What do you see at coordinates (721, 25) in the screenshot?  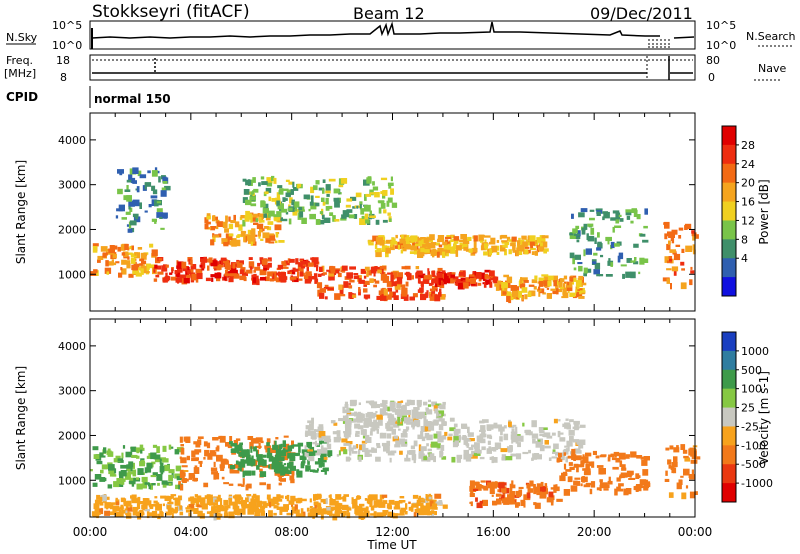 I see `noise-right-tick-top: 10^5` at bounding box center [721, 25].